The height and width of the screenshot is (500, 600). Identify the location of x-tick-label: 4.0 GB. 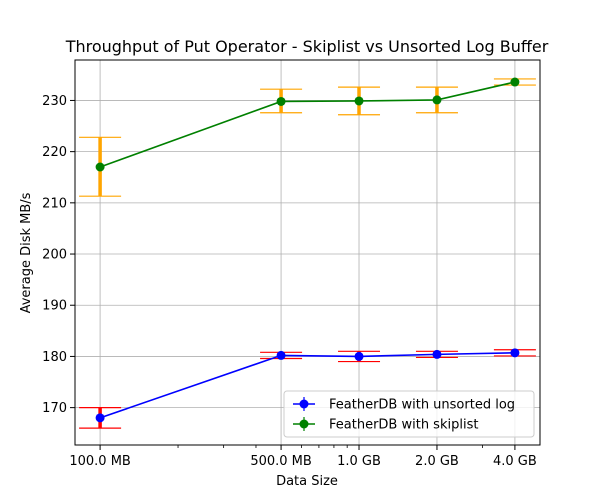
(515, 461).